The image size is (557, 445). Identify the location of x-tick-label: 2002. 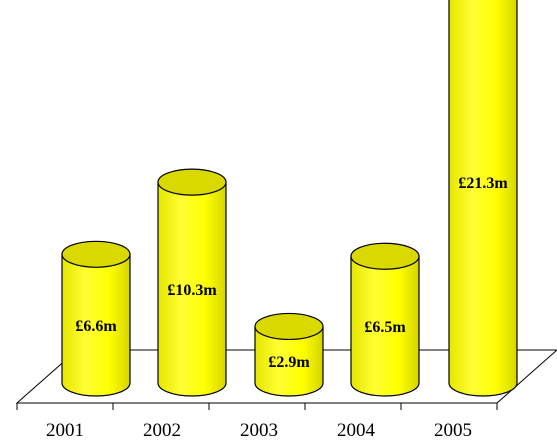
(162, 430).